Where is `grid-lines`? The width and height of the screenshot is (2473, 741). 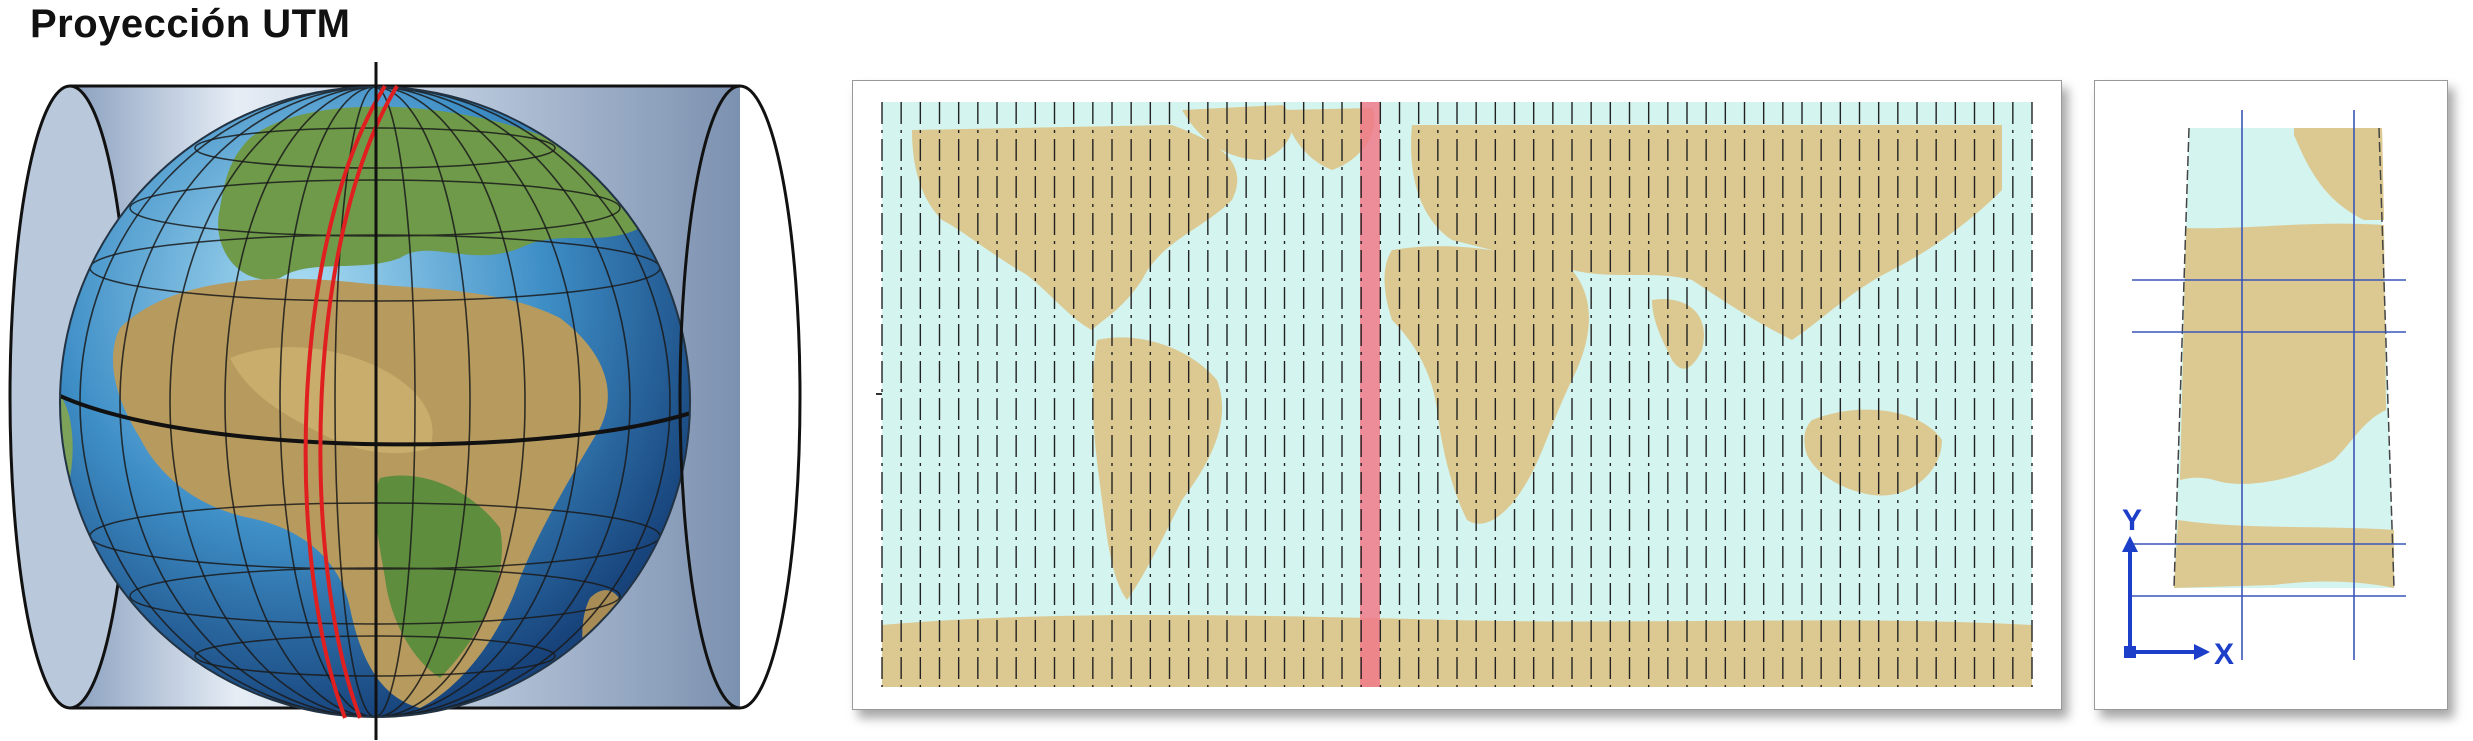
grid-lines is located at coordinates (2269, 385).